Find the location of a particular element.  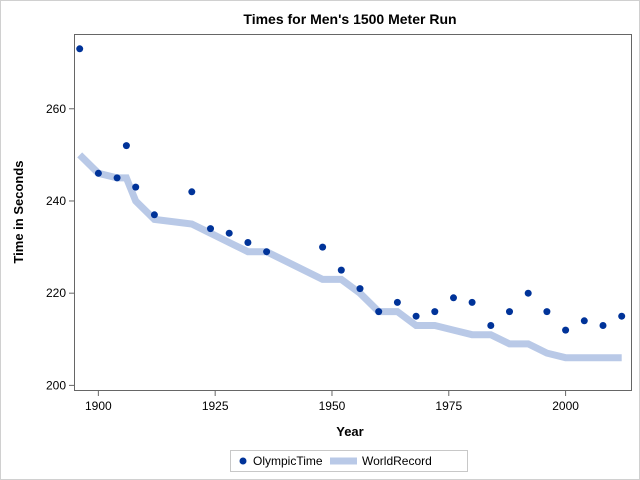

legend-marker-olympictime is located at coordinates (243, 461).